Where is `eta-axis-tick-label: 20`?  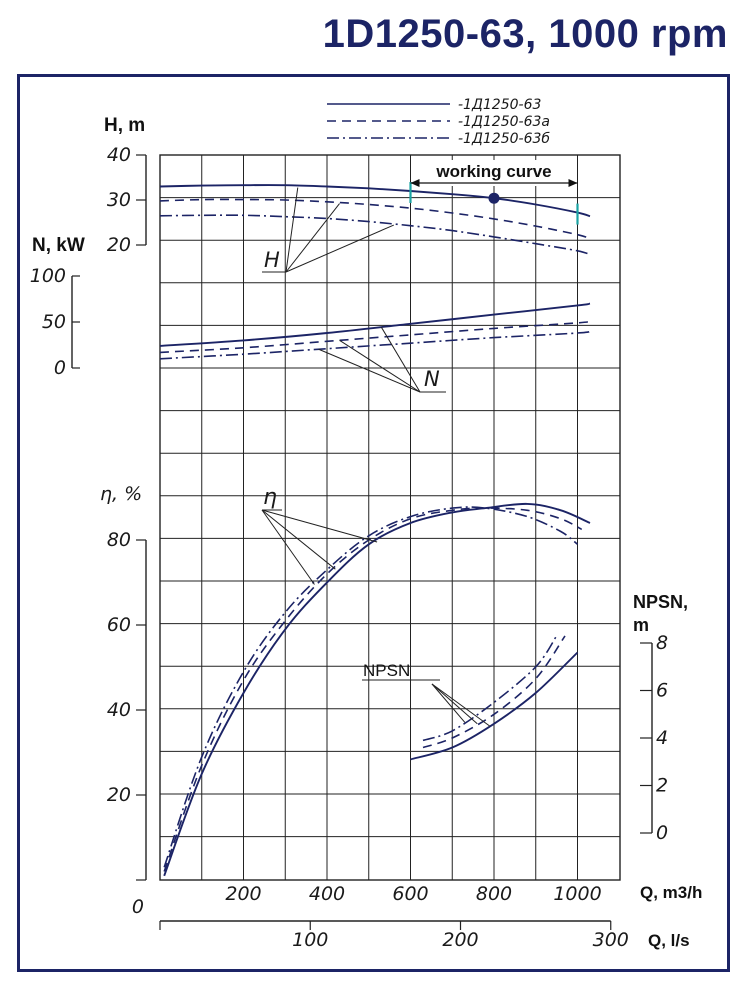
eta-axis-tick-label: 20 is located at coordinates (119, 795).